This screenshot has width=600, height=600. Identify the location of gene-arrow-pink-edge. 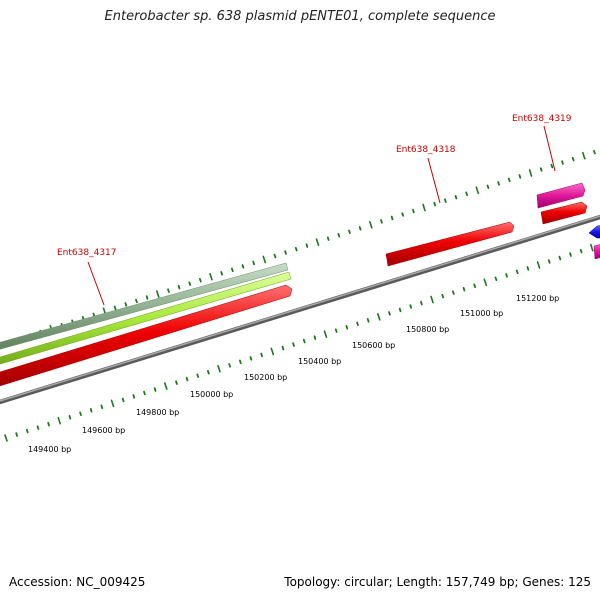
(596, 251).